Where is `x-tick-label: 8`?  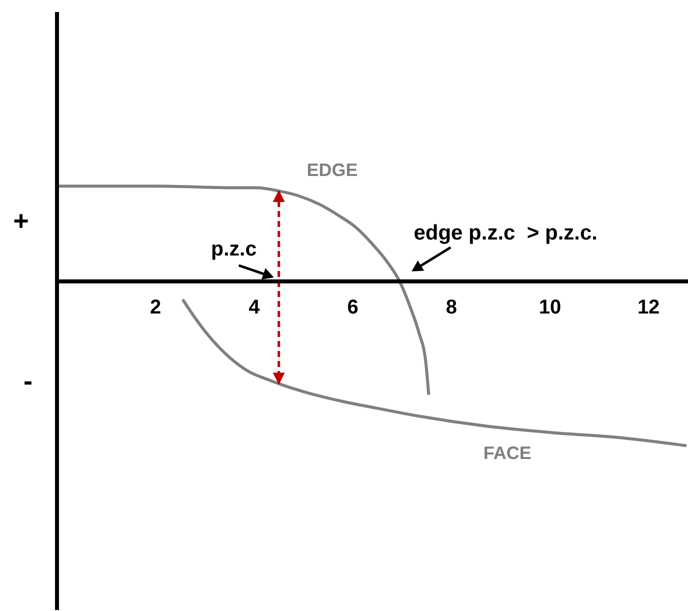 x-tick-label: 8 is located at coordinates (451, 307).